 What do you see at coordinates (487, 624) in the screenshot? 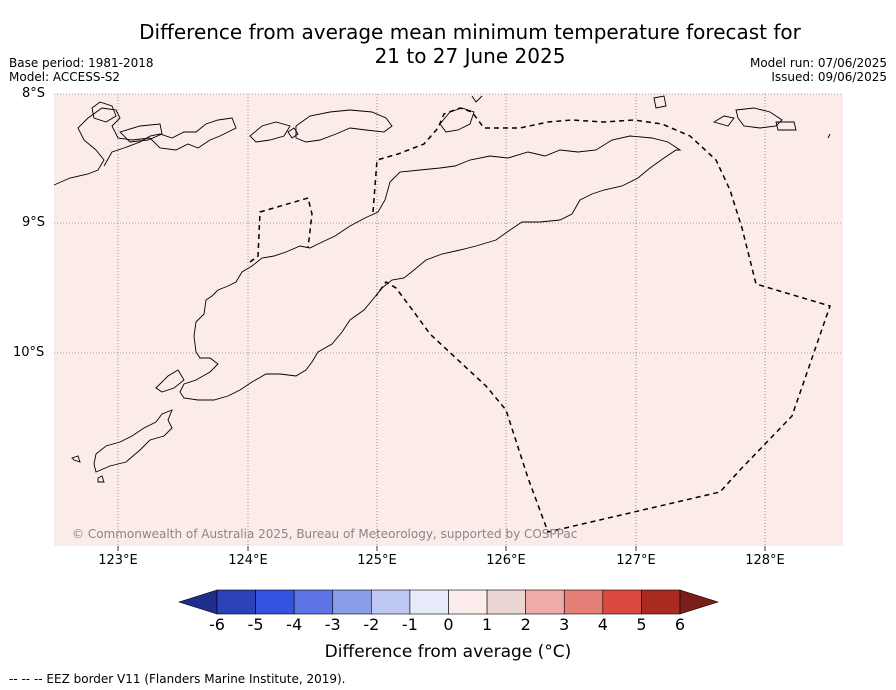
I see `colorbar-tick-label: 1` at bounding box center [487, 624].